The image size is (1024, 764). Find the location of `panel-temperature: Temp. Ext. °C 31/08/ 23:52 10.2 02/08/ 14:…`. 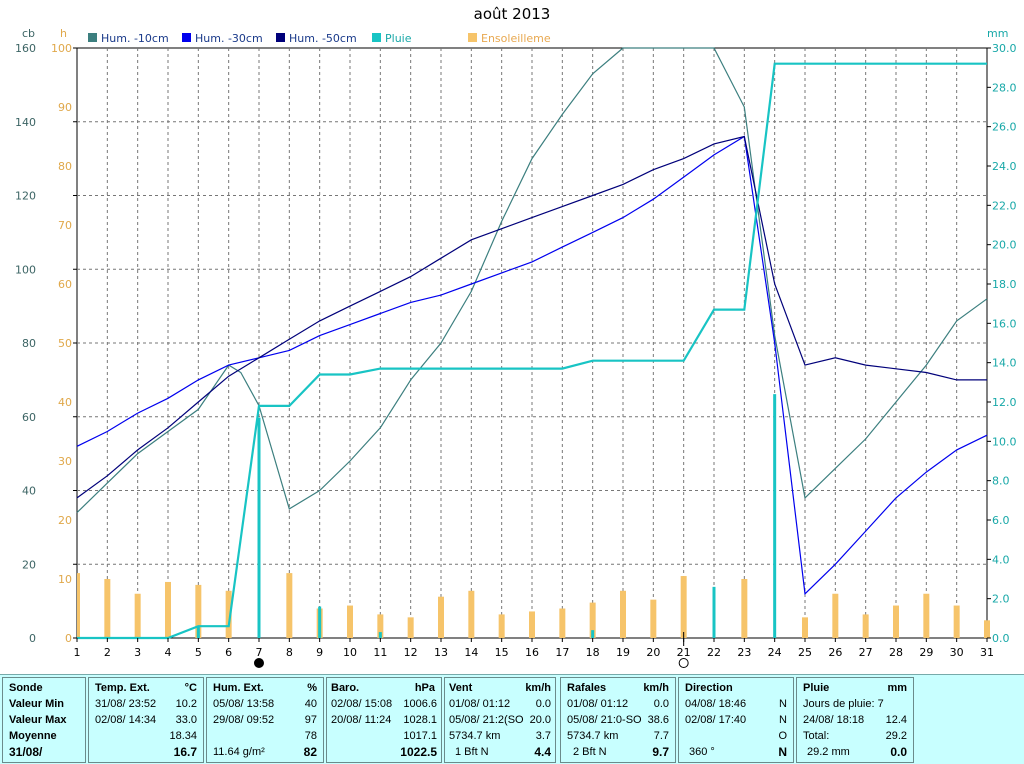

panel-temperature: Temp. Ext. °C 31/08/ 23:52 10.2 02/08/ 14:… is located at coordinates (146, 720).